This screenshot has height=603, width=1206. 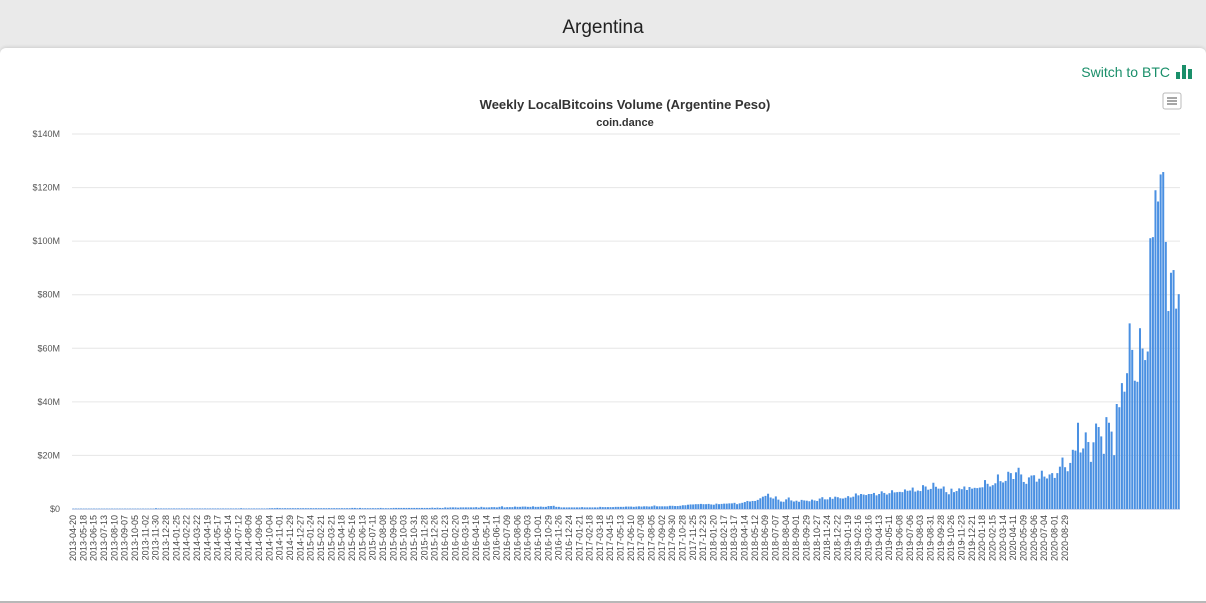 What do you see at coordinates (992, 538) in the screenshot?
I see `x-tick-label: 2020-02-15` at bounding box center [992, 538].